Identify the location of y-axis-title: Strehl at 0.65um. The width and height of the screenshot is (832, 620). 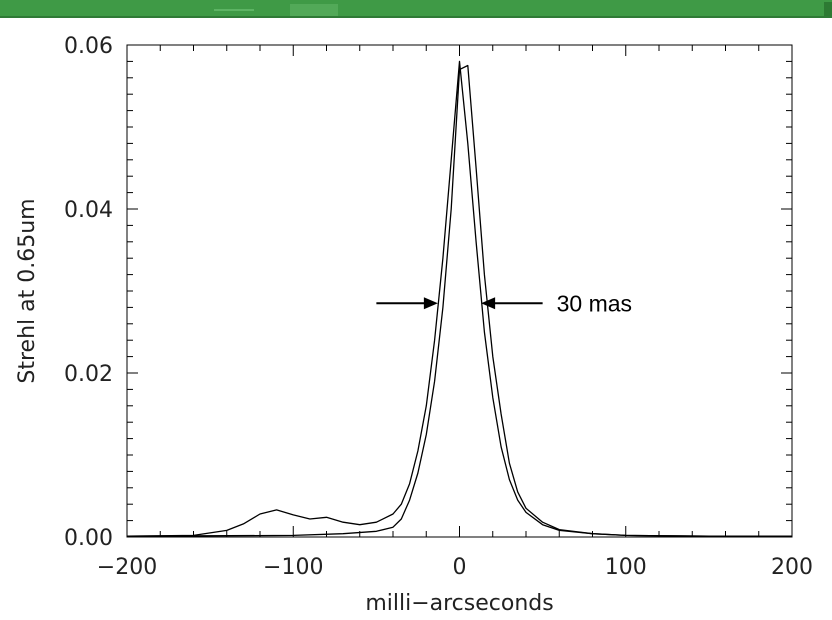
(27, 290).